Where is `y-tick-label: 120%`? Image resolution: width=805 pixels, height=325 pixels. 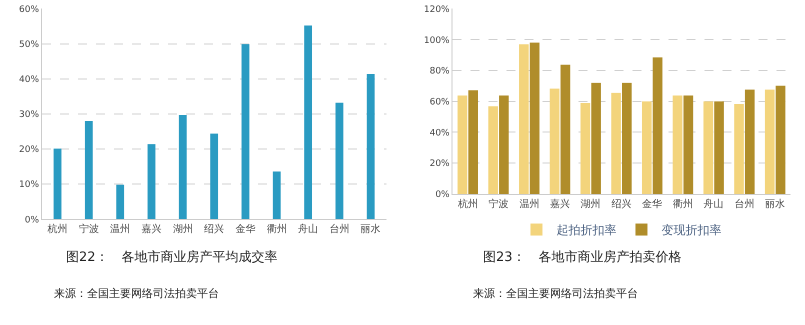
y-tick-label: 120% is located at coordinates (437, 9).